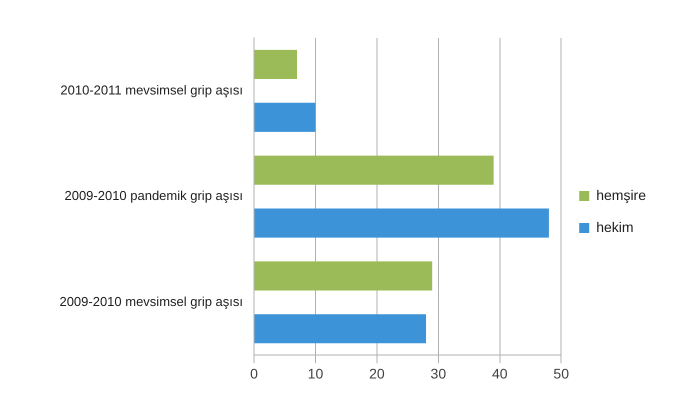 The height and width of the screenshot is (404, 684). I want to click on x-tick-label: 40, so click(500, 373).